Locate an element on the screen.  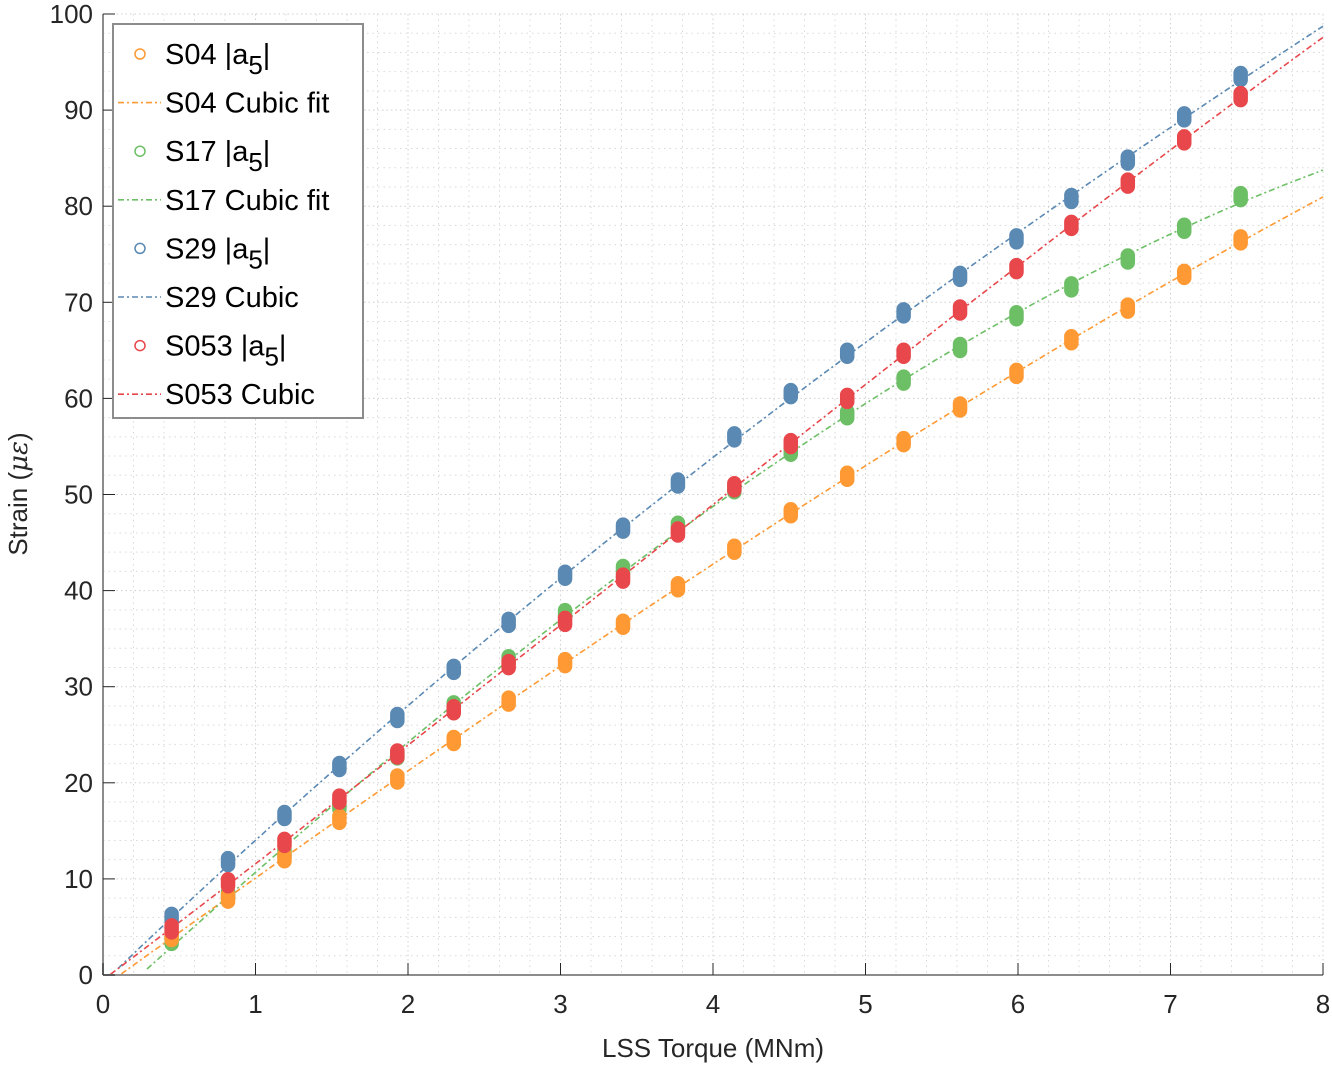
legend-item-s17-a5-: S17 |a5| is located at coordinates (202, 156).